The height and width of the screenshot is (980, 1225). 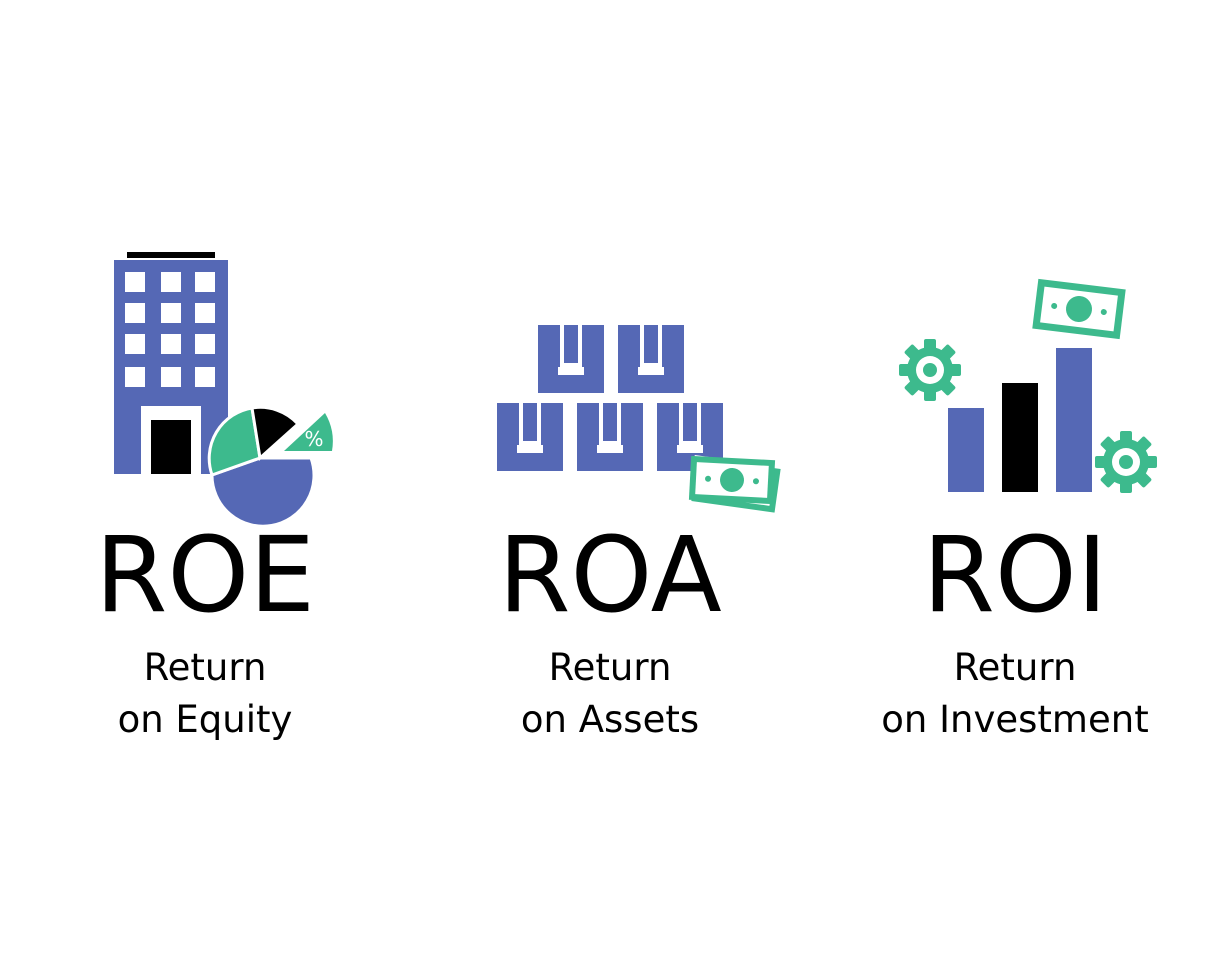 I want to click on roa-description-line2: on Assets, so click(x=610, y=719).